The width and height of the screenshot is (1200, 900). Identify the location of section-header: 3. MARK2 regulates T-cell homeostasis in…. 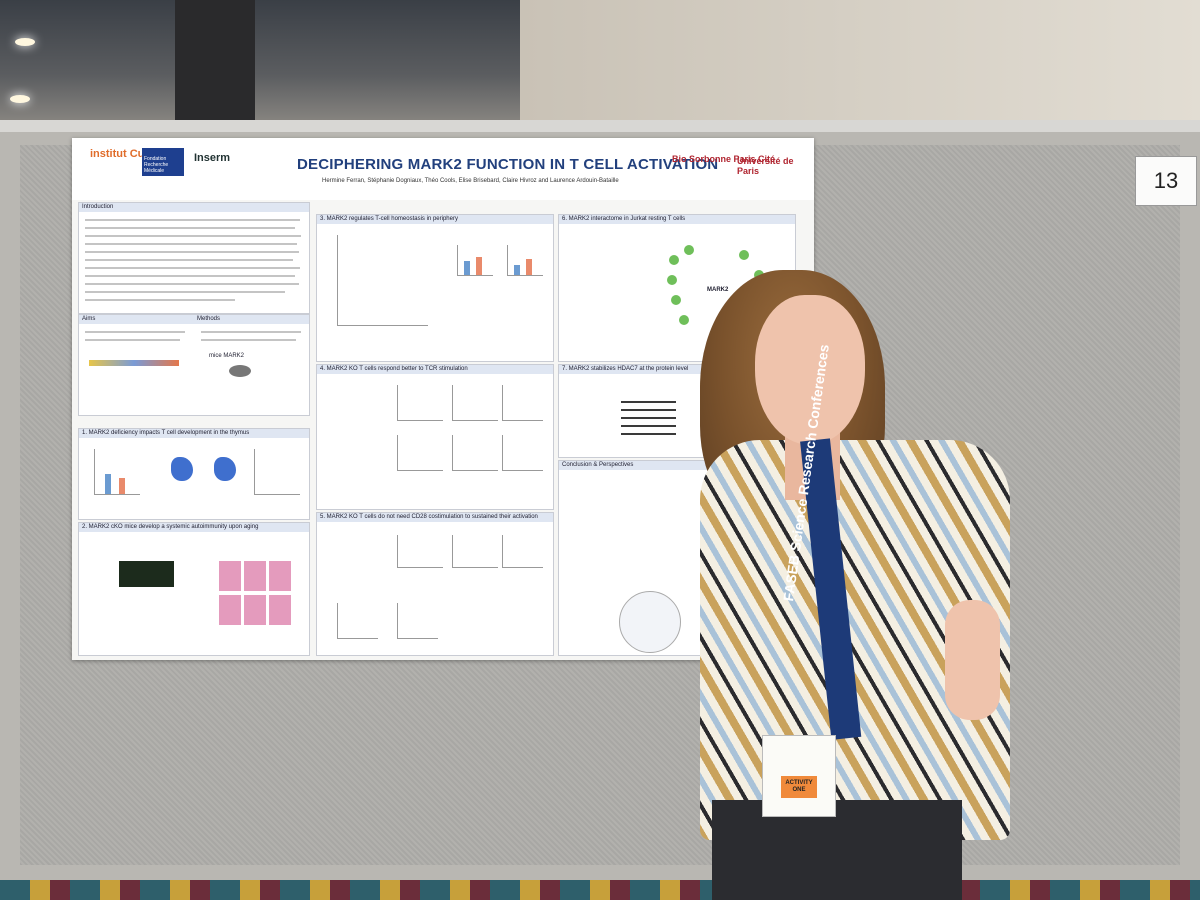
(435, 219).